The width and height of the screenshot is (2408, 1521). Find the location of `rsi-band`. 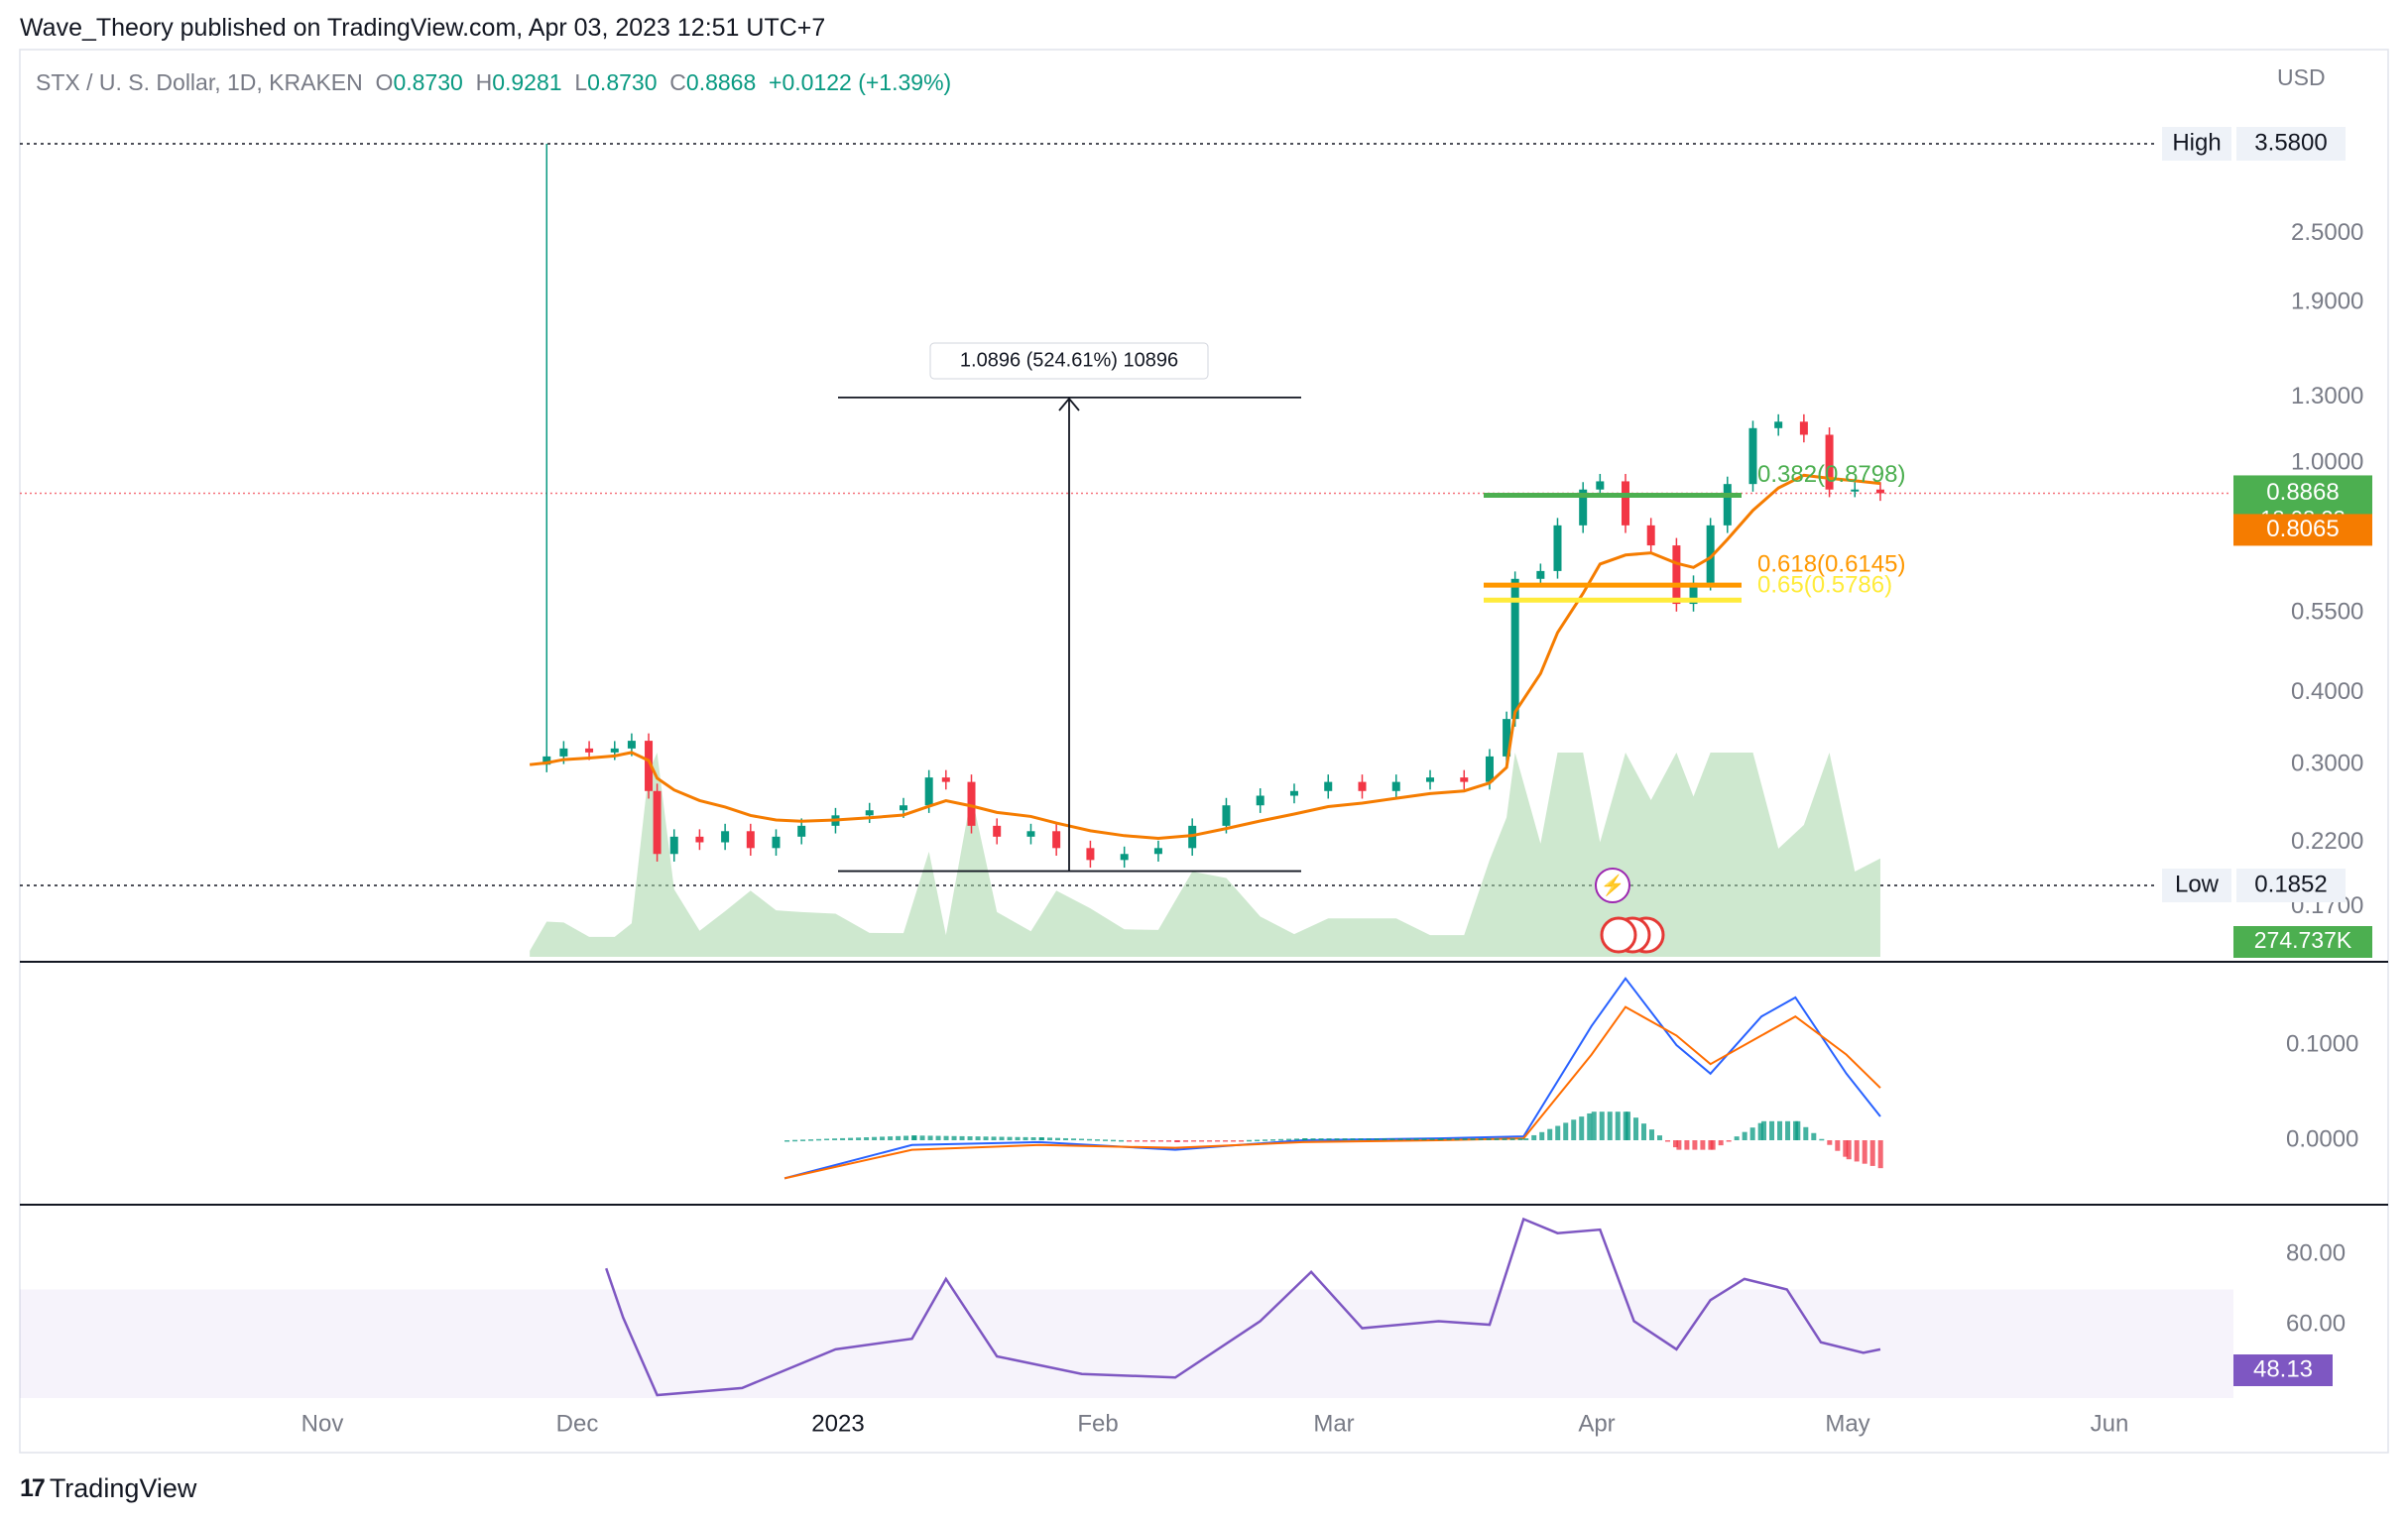

rsi-band is located at coordinates (1127, 1343).